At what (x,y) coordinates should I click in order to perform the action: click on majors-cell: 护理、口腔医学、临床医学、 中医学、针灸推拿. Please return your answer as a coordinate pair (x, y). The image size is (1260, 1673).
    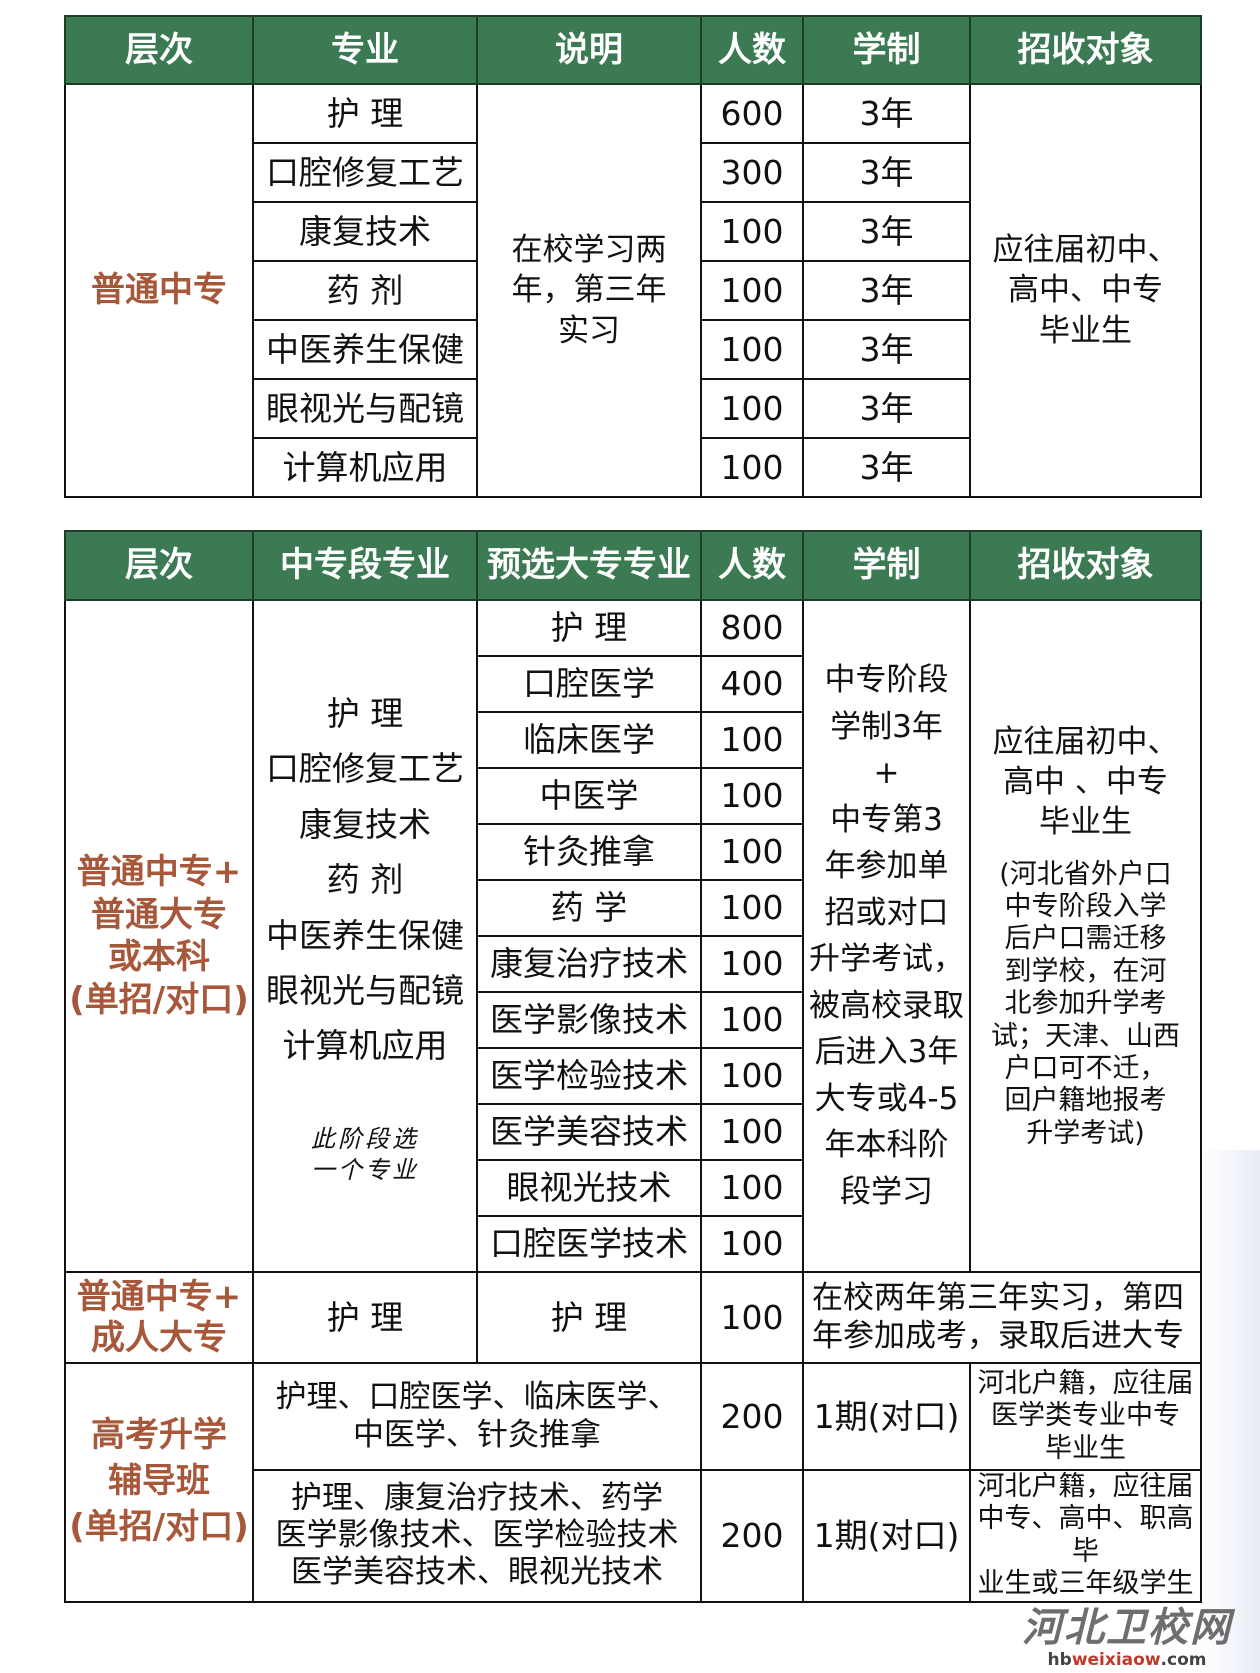
    Looking at the image, I should click on (477, 1416).